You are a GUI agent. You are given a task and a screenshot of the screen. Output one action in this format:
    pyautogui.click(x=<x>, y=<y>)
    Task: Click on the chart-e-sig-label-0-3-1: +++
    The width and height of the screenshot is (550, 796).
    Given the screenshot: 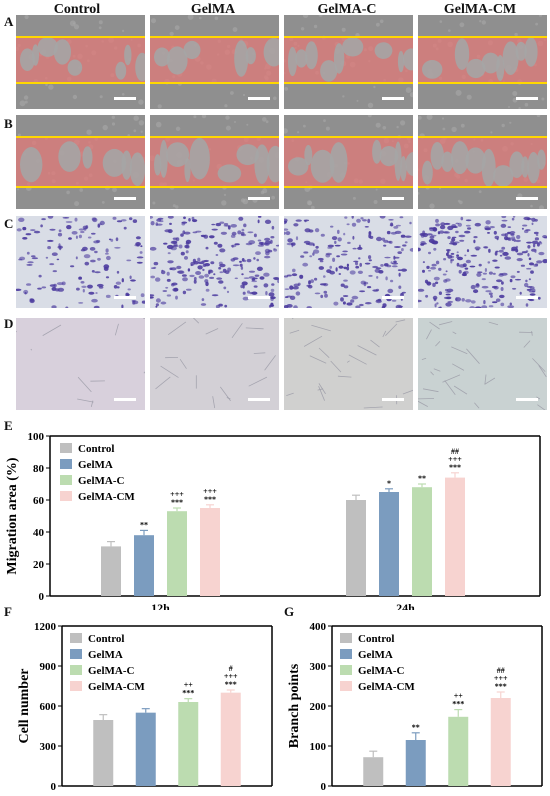 What is the action you would take?
    pyautogui.click(x=210, y=491)
    